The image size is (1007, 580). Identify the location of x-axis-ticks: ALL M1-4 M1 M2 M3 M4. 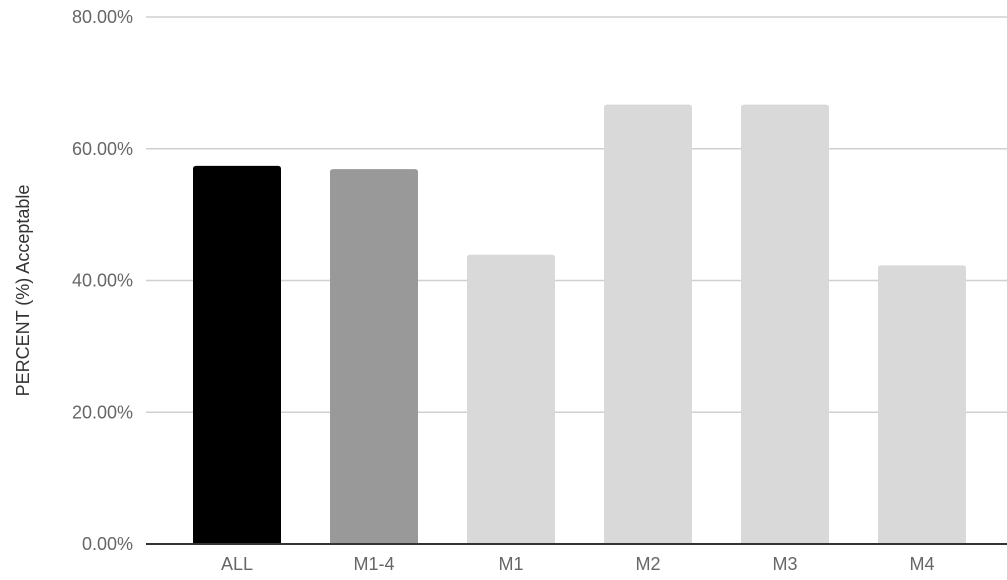
(578, 564).